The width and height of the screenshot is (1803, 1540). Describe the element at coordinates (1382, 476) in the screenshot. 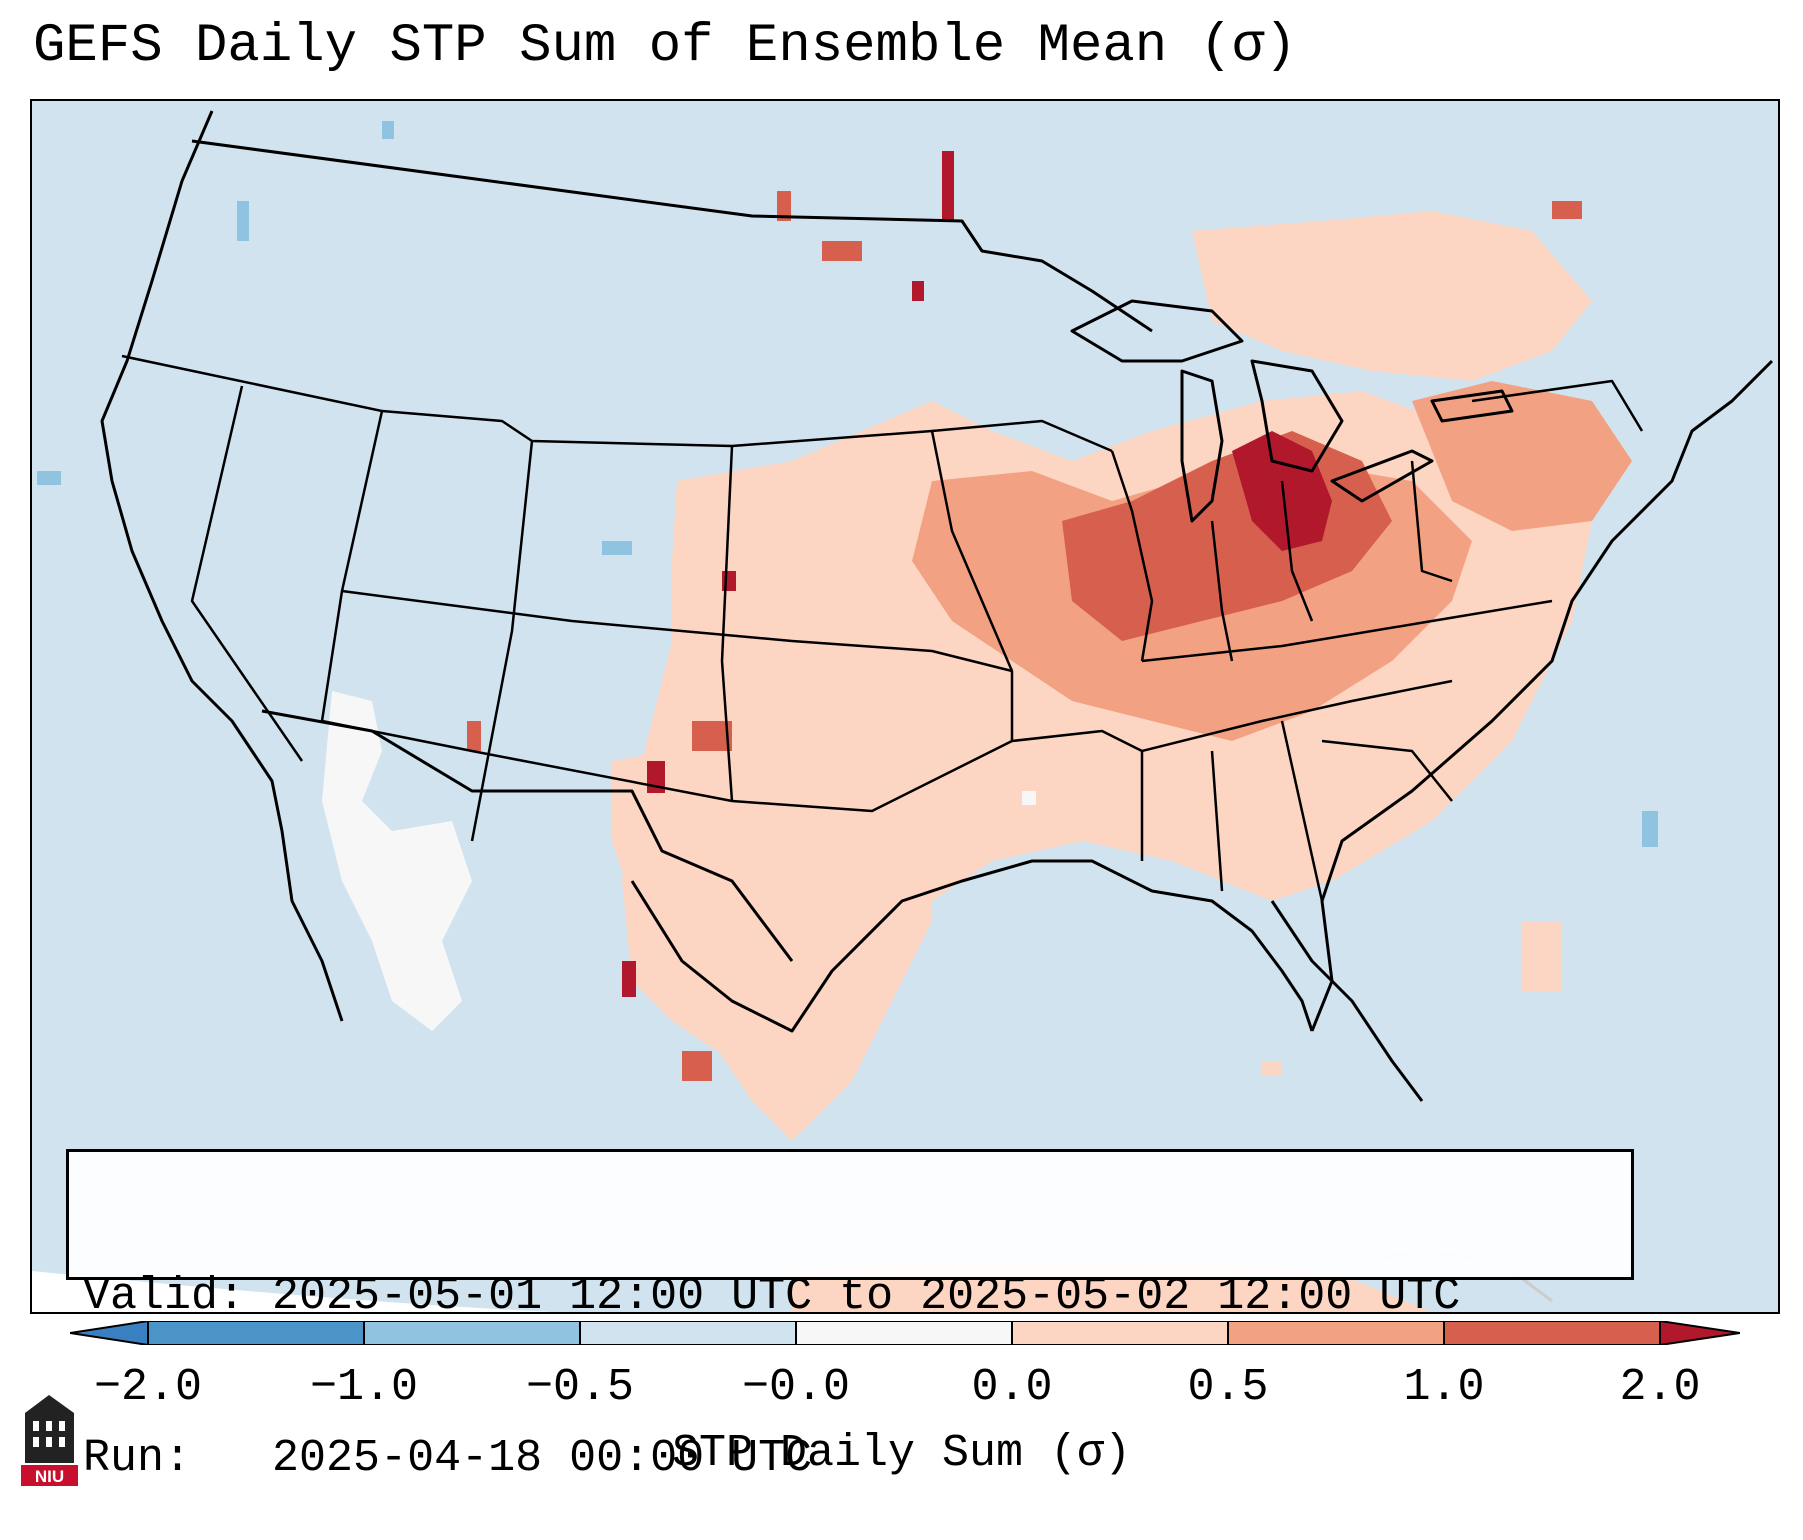

I see `lake-erie` at that location.